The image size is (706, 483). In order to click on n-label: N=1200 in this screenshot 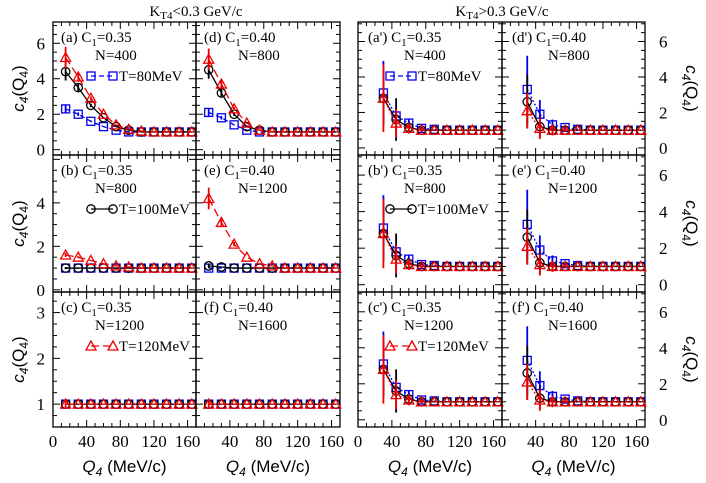, I will do `click(572, 189)`.